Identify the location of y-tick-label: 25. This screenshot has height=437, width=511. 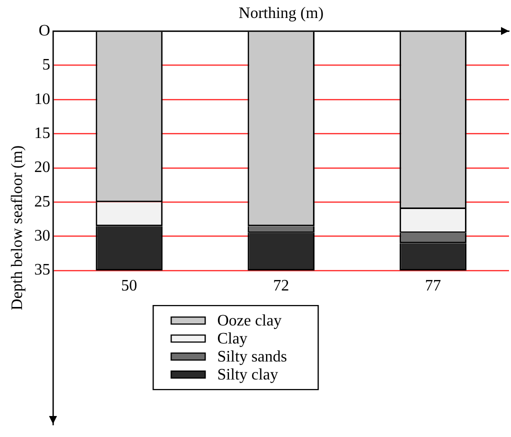
(42, 201).